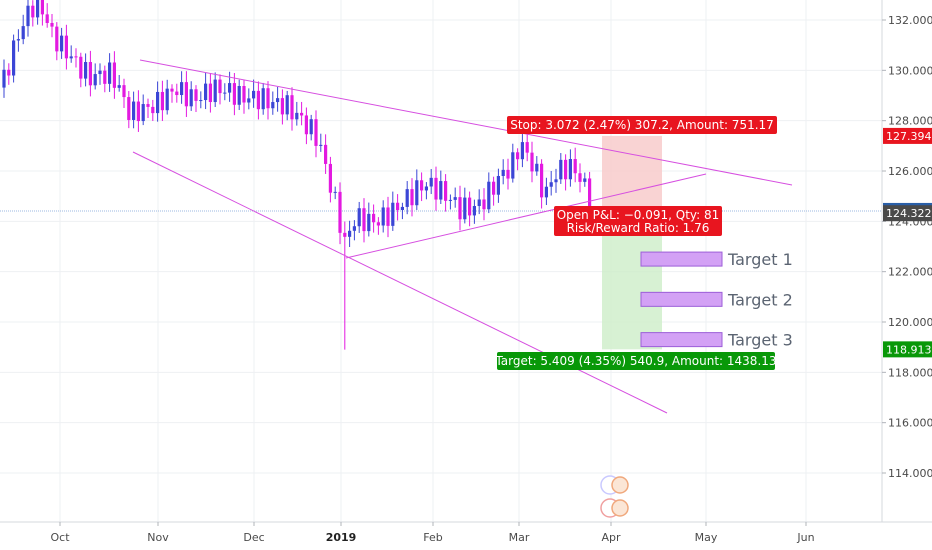  Describe the element at coordinates (910, 171) in the screenshot. I see `price-tick-label: 126.000` at that location.